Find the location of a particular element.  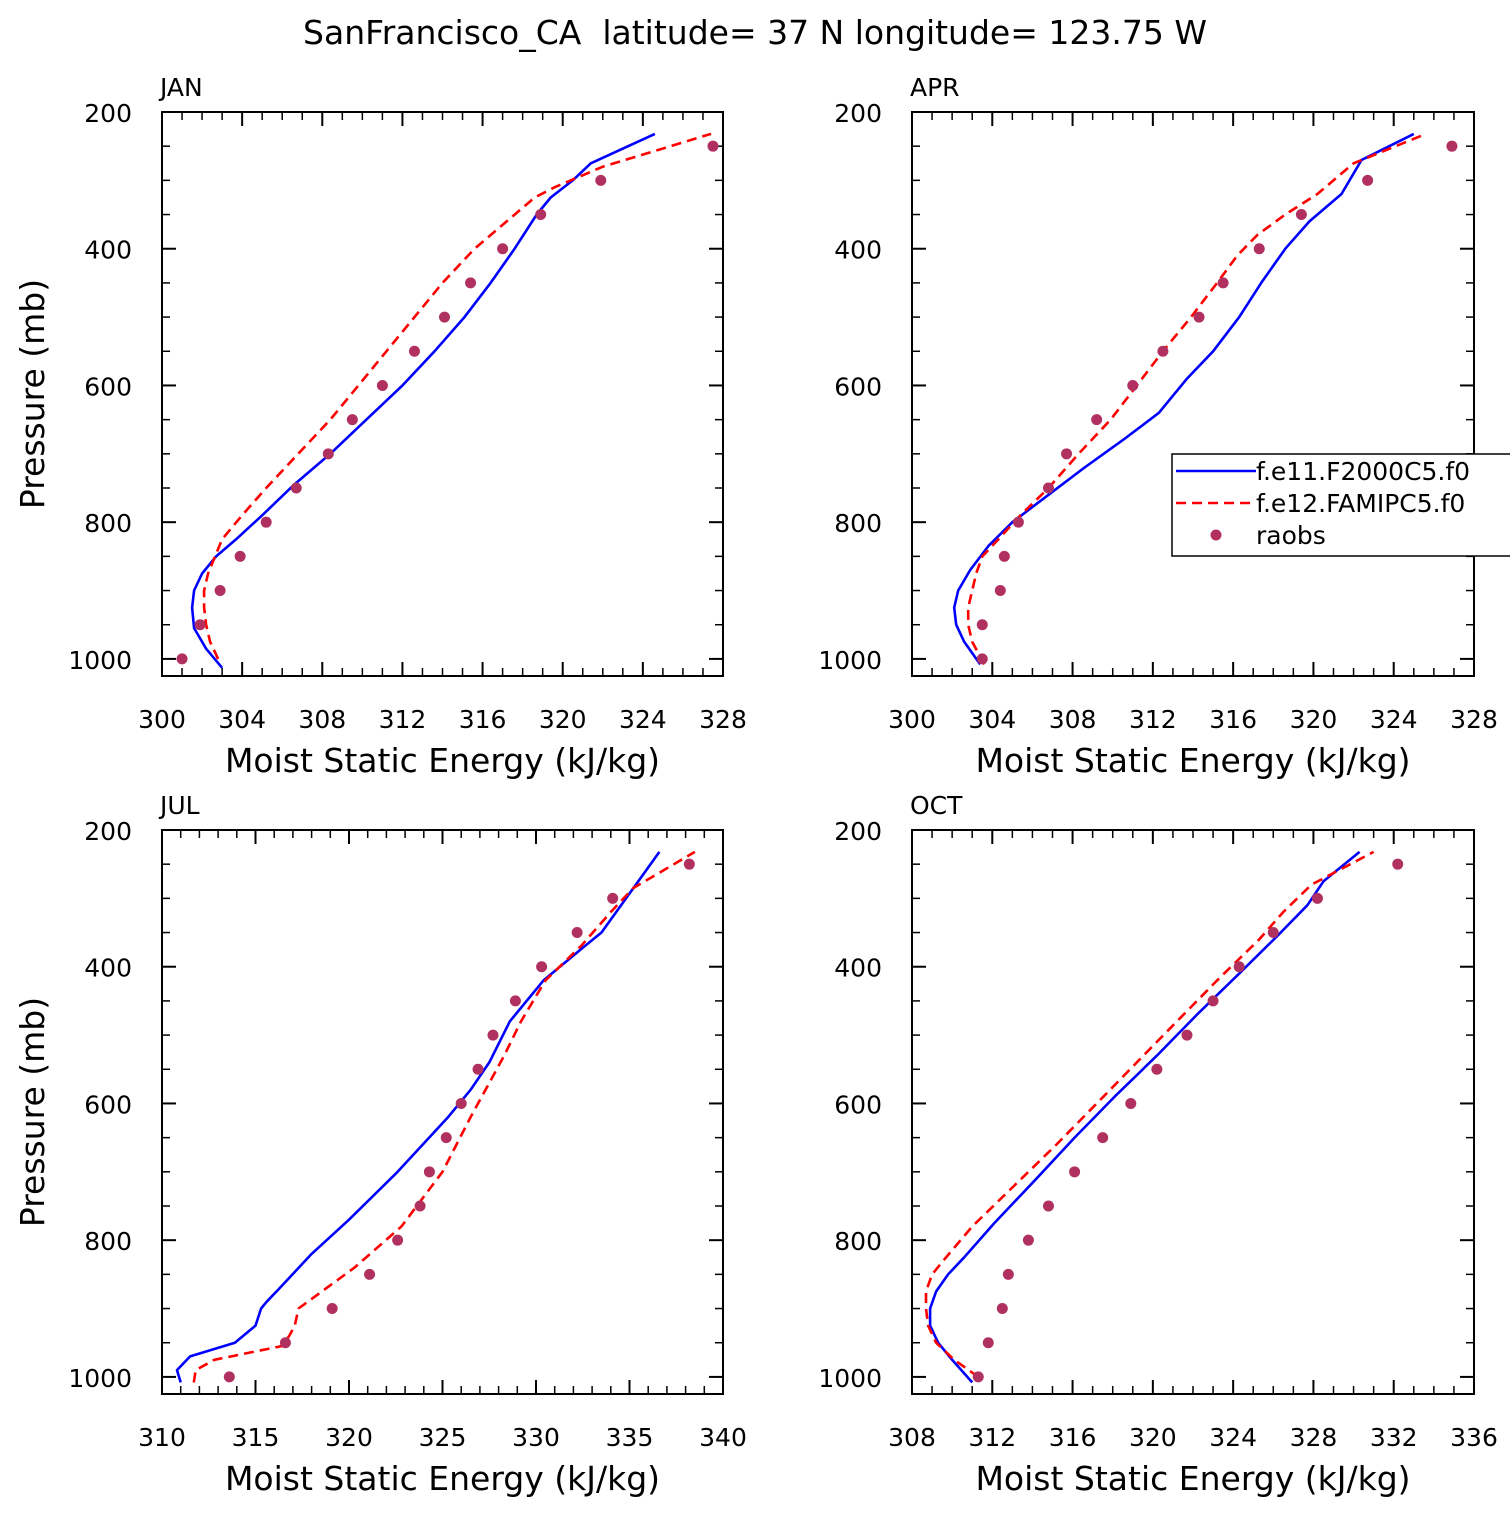

x-tick-label: 325 is located at coordinates (443, 1437).